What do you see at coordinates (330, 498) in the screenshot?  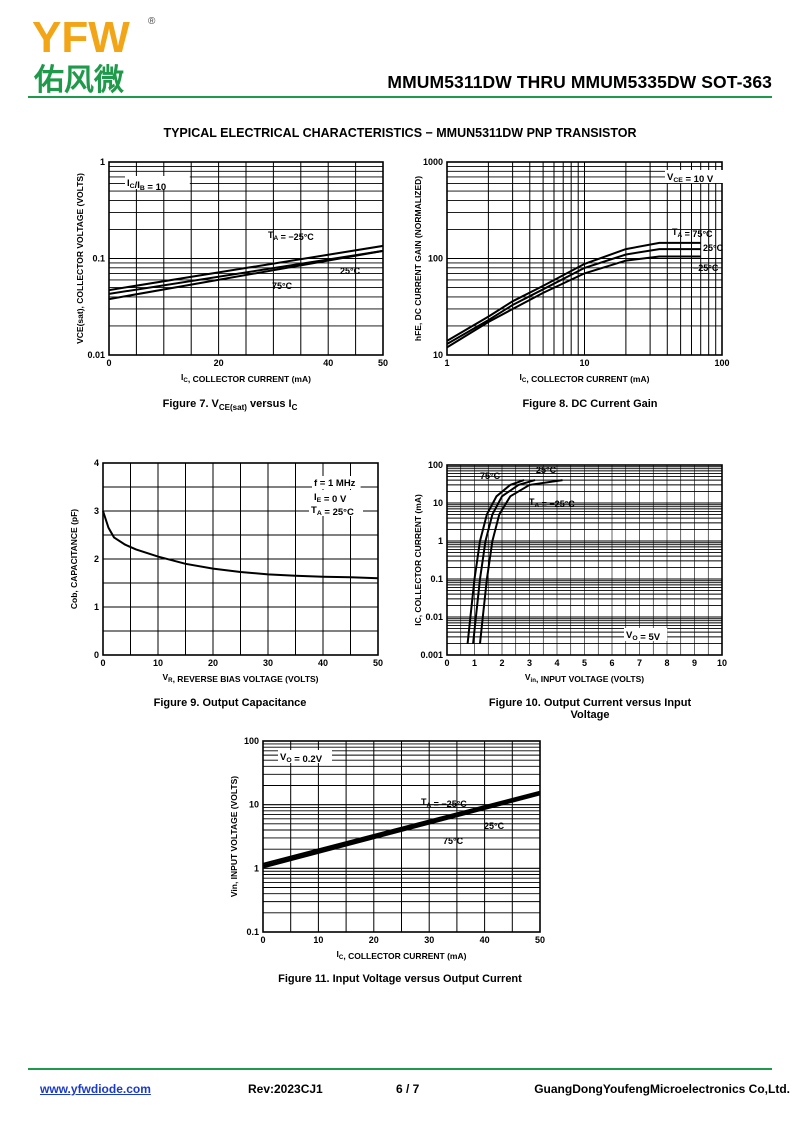 I see `fig9-annotation: IE = 0 V` at bounding box center [330, 498].